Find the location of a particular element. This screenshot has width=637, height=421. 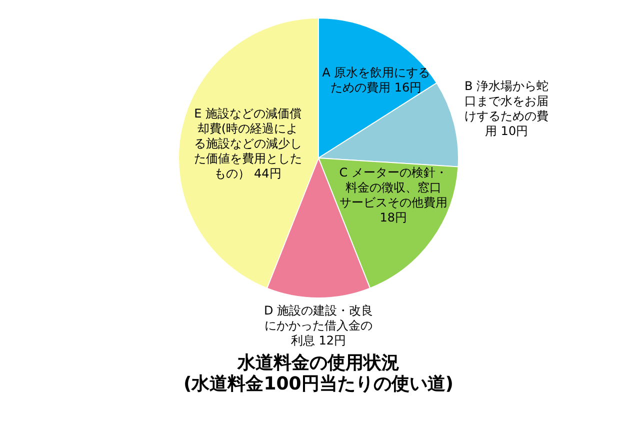

slice-label: A 原水を飲用にするための費用 16円 is located at coordinates (376, 80).